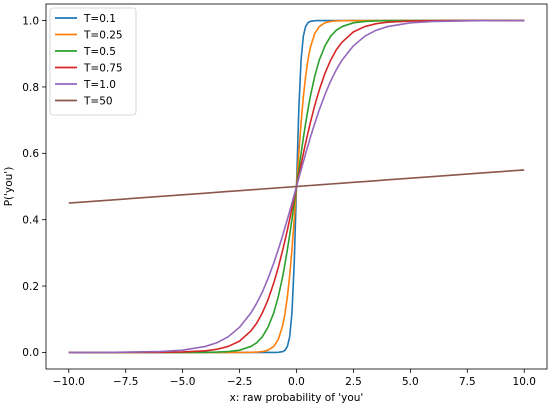  I want to click on legend-item: T=50, so click(84, 101).